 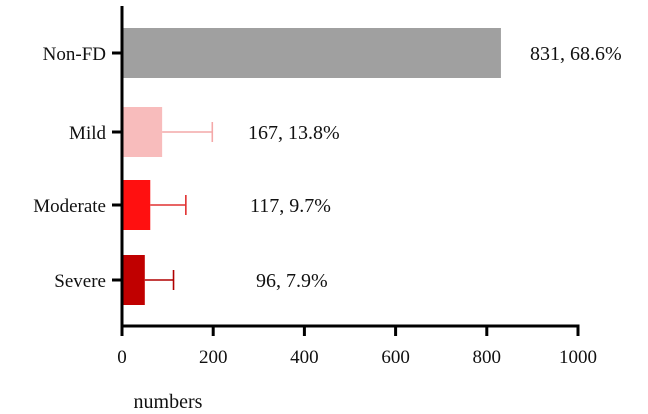 What do you see at coordinates (87, 133) in the screenshot?
I see `category-label-mild: Mild` at bounding box center [87, 133].